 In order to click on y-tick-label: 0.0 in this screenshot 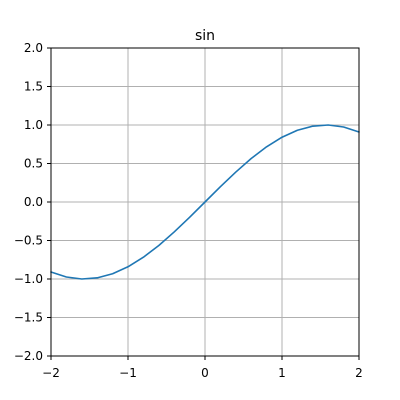, I will do `click(33, 202)`.